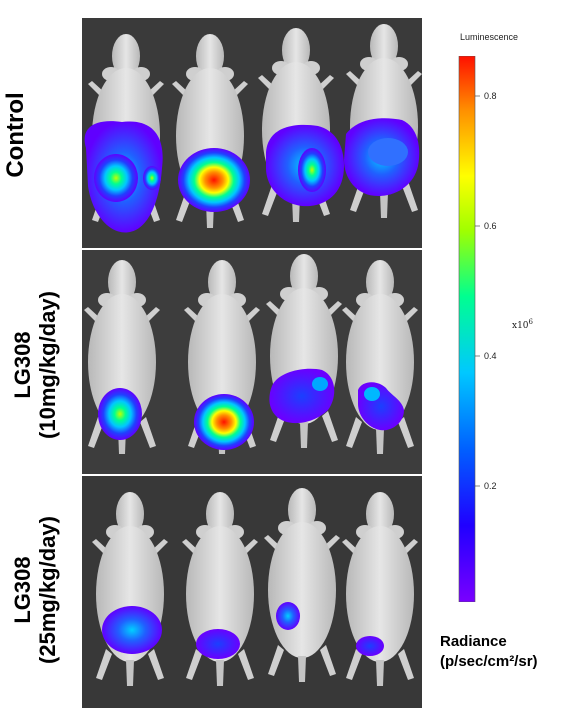 Image resolution: width=571 pixels, height=715 pixels. Describe the element at coordinates (489, 37) in the screenshot. I see `legend-title: Luminescence` at that location.